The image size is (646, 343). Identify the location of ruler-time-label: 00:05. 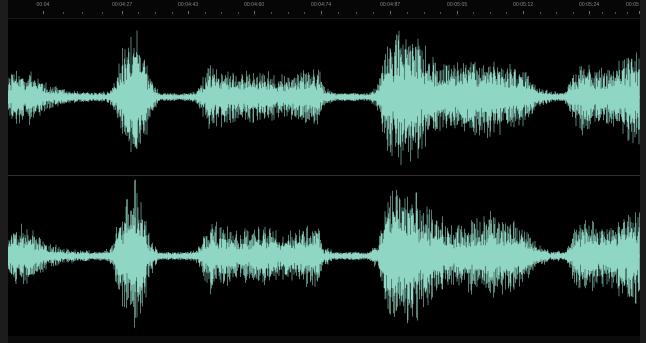
(633, 5).